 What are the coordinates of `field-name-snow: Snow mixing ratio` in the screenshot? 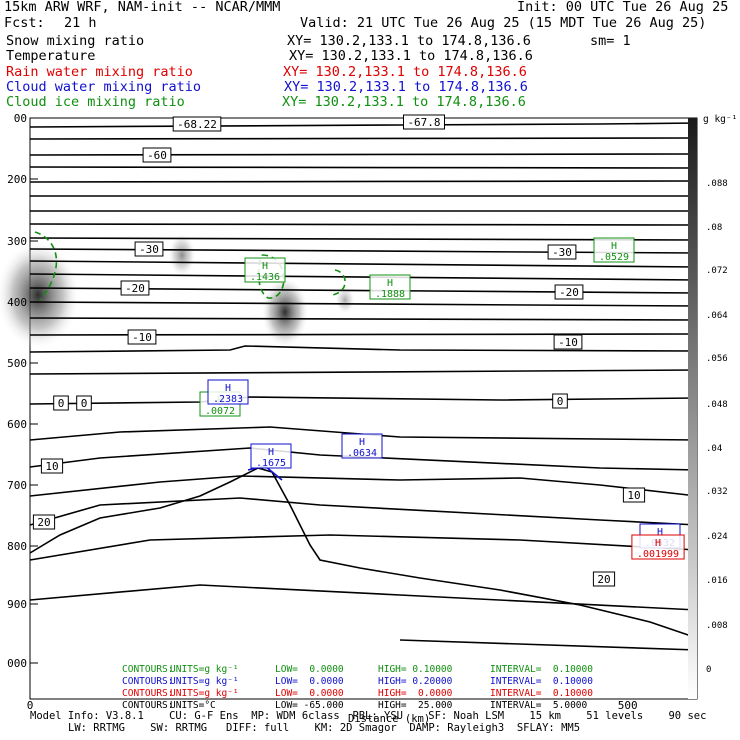 It's located at (75, 41).